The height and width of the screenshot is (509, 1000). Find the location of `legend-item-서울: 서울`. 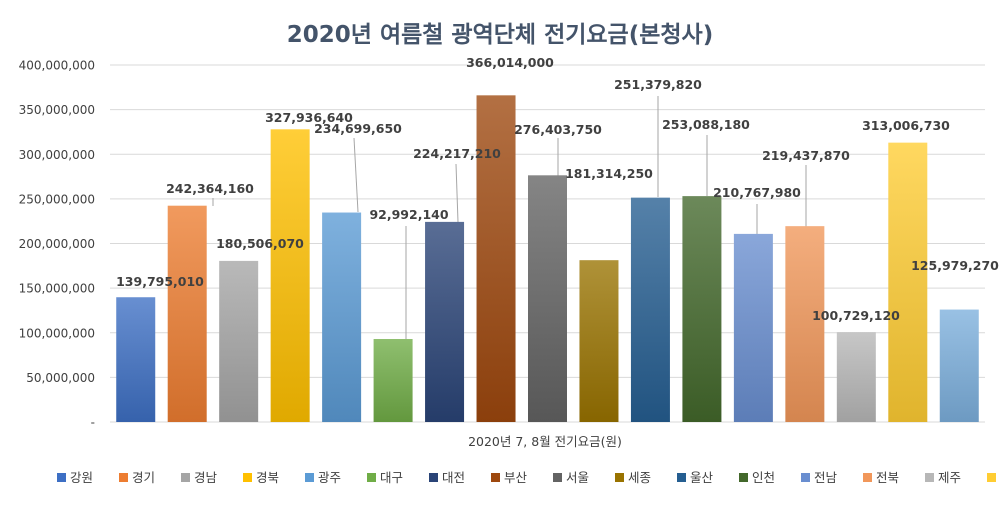

legend-item-서울: 서울 is located at coordinates (571, 477).